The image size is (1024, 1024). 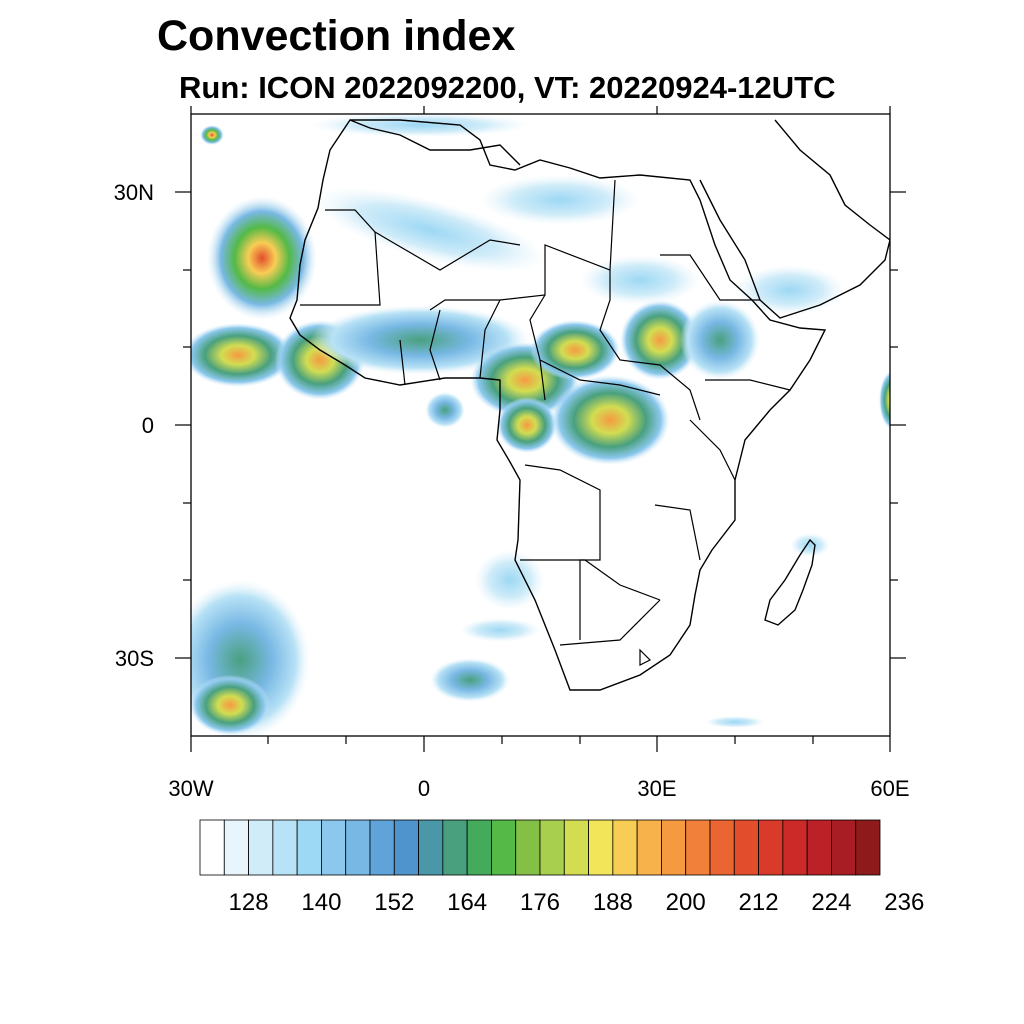 What do you see at coordinates (735, 722) in the screenshot?
I see `field-se-faint` at bounding box center [735, 722].